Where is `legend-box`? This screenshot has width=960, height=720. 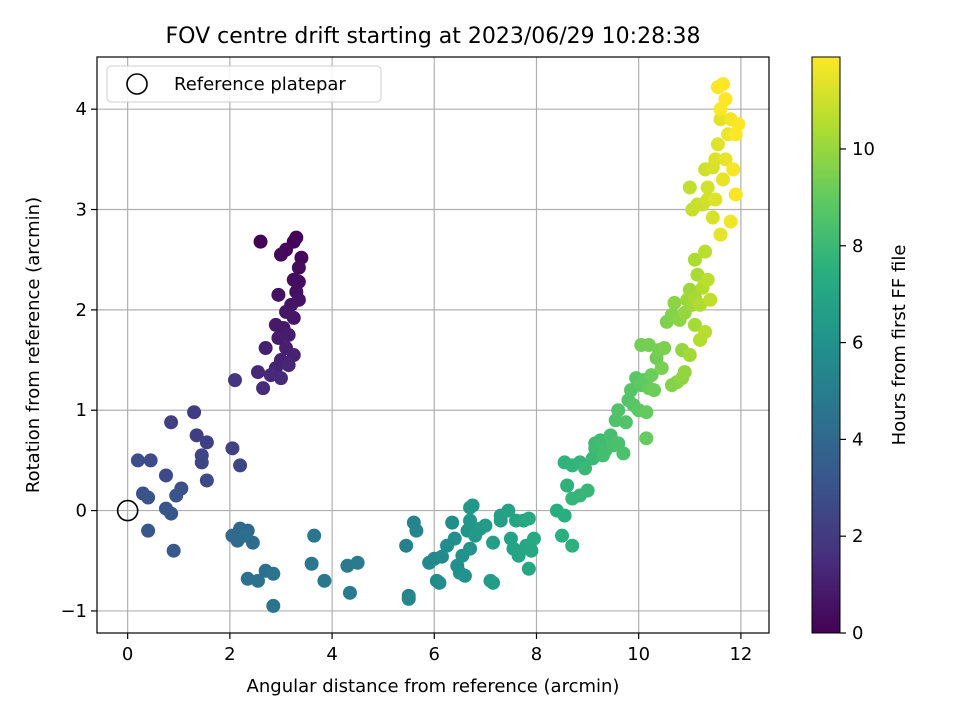 legend-box is located at coordinates (244, 84).